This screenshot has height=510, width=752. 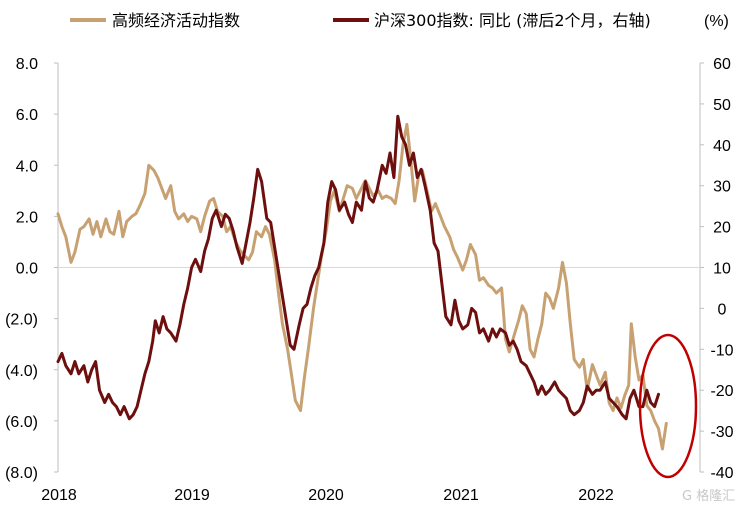 What do you see at coordinates (721, 391) in the screenshot?
I see `right-tick-label: -20` at bounding box center [721, 391].